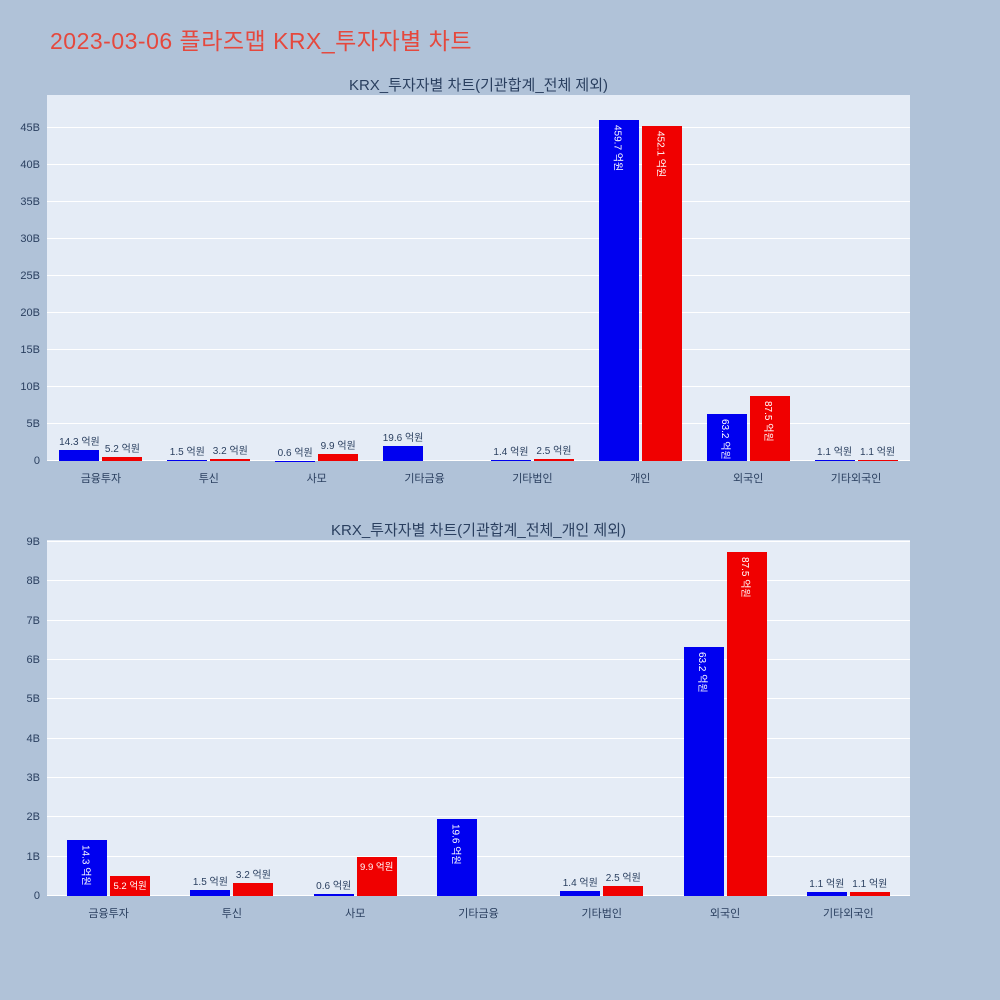 Image resolution: width=1000 pixels, height=1000 pixels. What do you see at coordinates (33, 659) in the screenshot?
I see `y-axis-tick: 6B` at bounding box center [33, 659].